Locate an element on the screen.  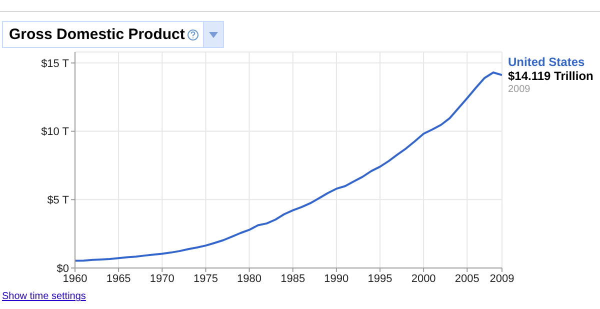
x-tick-label: 1980 is located at coordinates (249, 278).